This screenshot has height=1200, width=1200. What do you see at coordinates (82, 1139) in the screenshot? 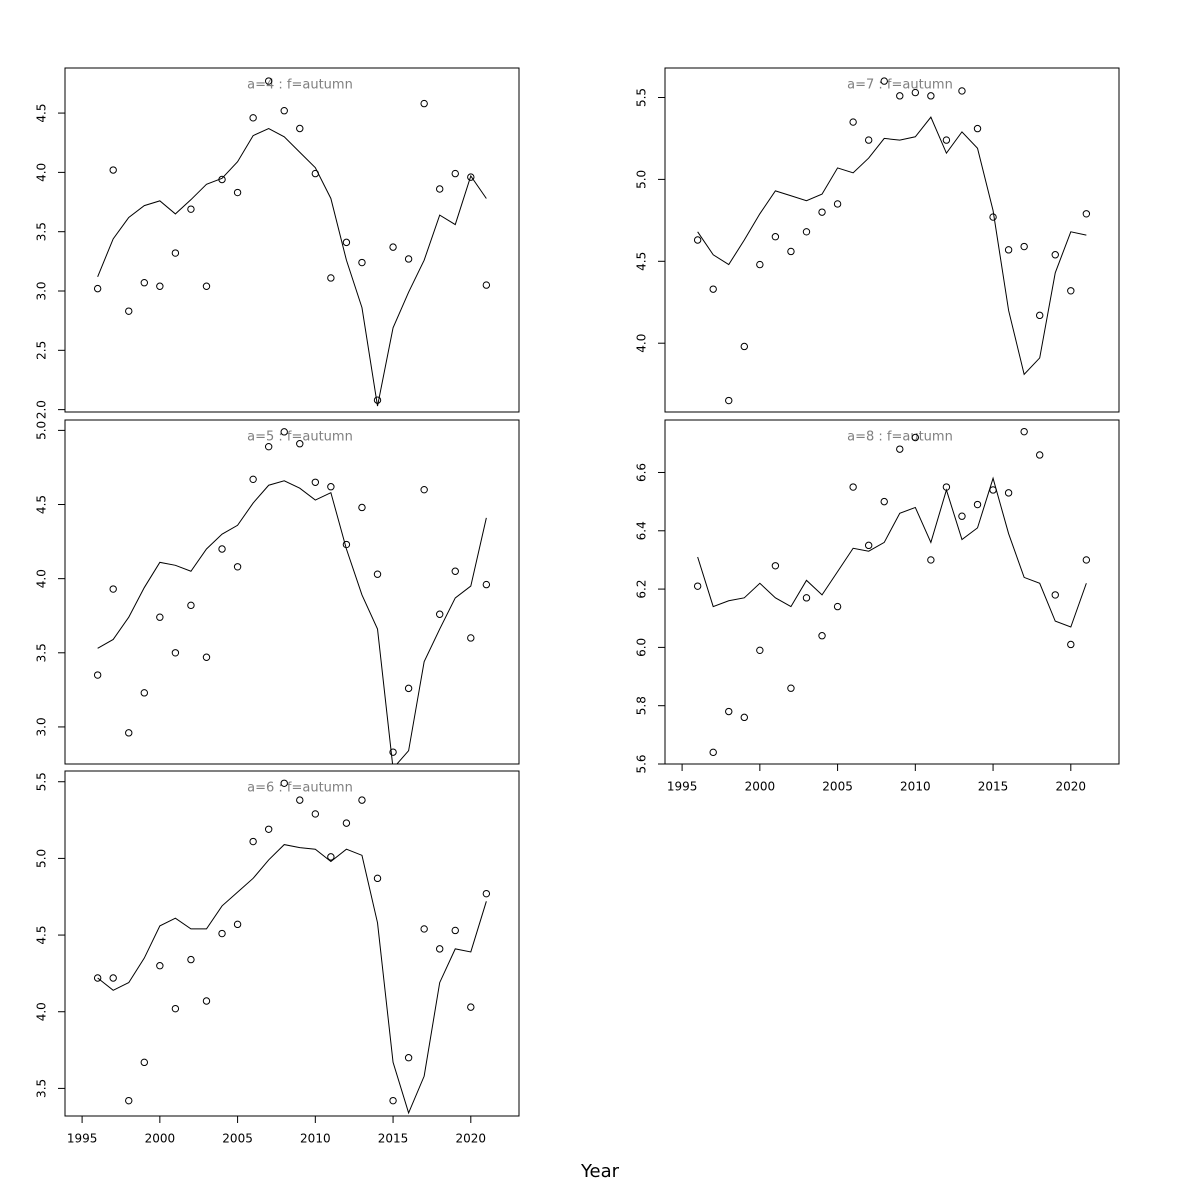
I see `x-tick-label: 1995` at bounding box center [82, 1139].